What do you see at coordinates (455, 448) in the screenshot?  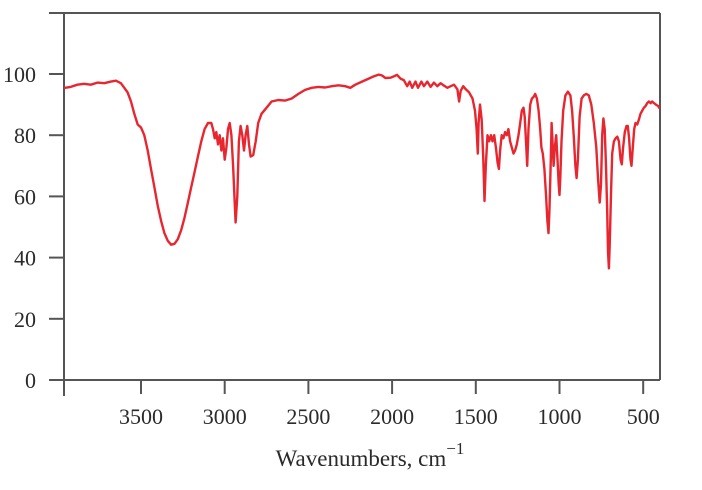 I see `x-axis-title-superscript: −1` at bounding box center [455, 448].